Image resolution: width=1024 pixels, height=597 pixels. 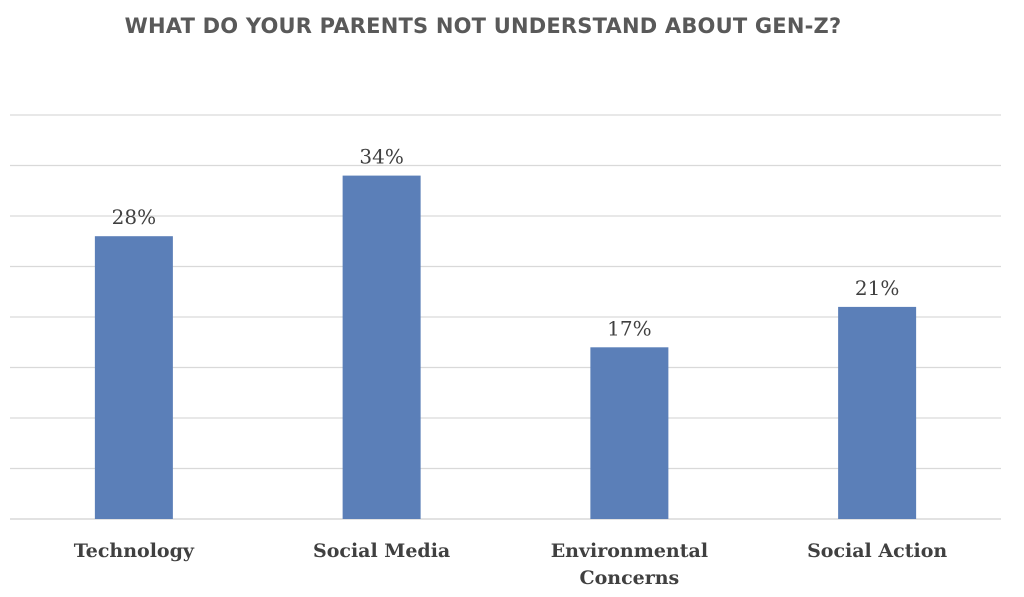 What do you see at coordinates (134, 217) in the screenshot?
I see `data-label: 28%` at bounding box center [134, 217].